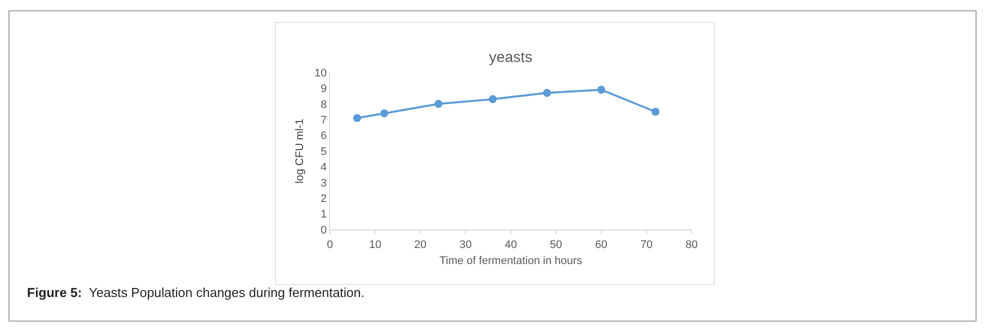 The height and width of the screenshot is (333, 988). I want to click on y-axis-title: log CFU ml-1, so click(300, 151).